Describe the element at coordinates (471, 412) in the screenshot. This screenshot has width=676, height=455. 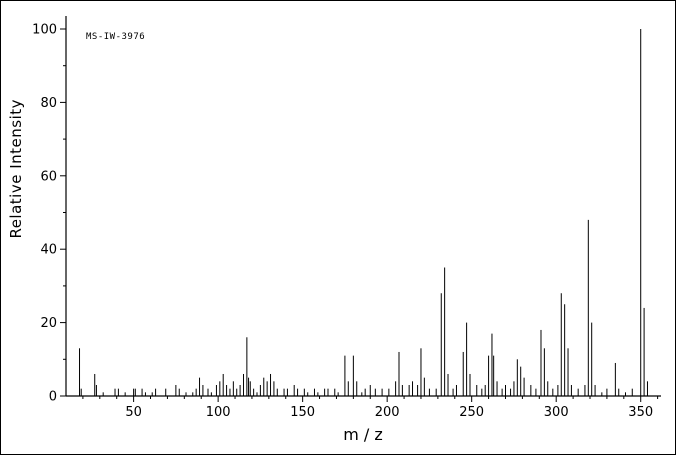
I see `x-tick-label: 250` at that location.